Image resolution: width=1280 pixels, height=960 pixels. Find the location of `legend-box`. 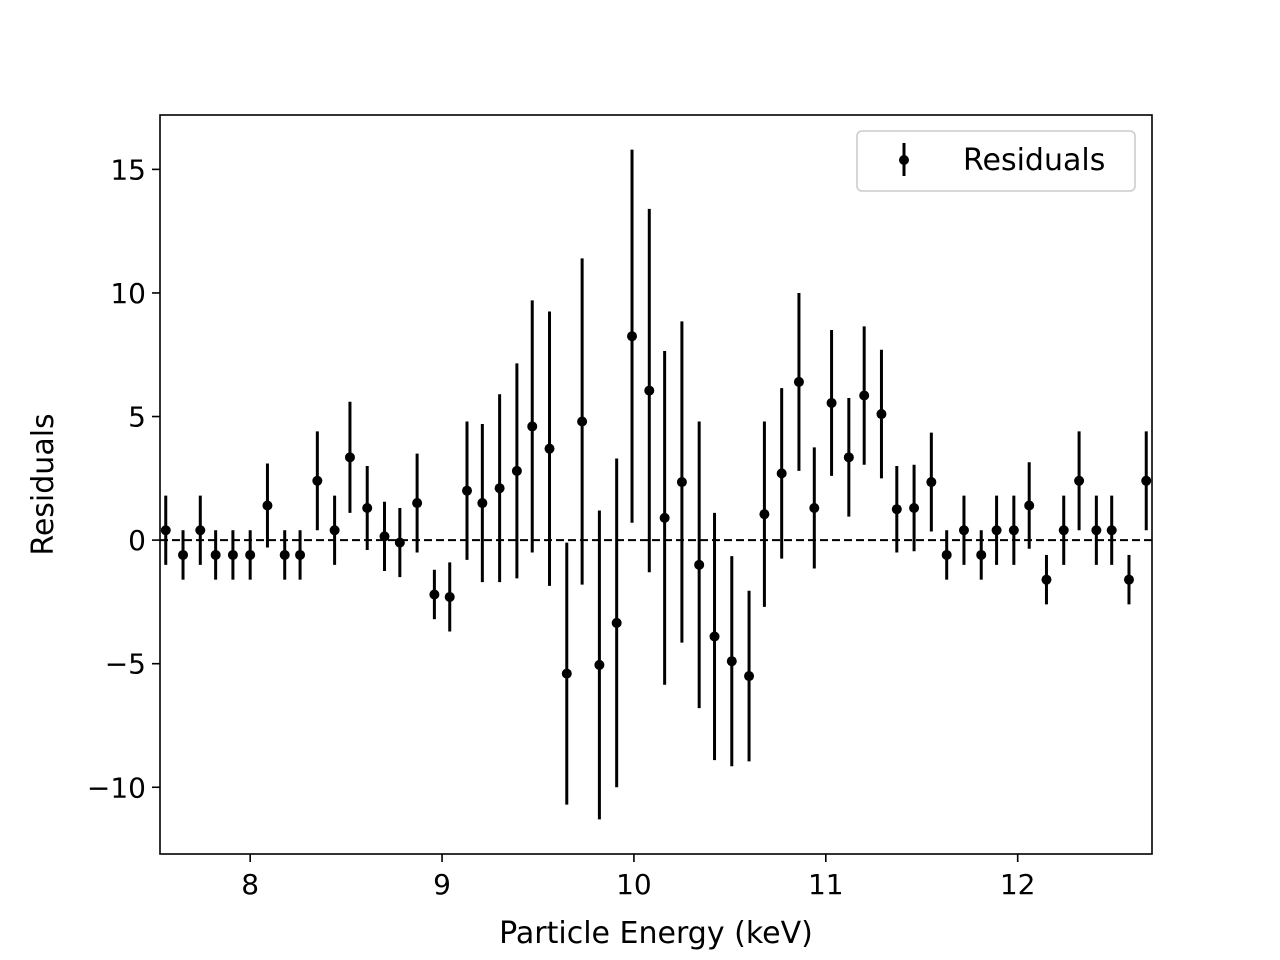

legend-box is located at coordinates (996, 161).